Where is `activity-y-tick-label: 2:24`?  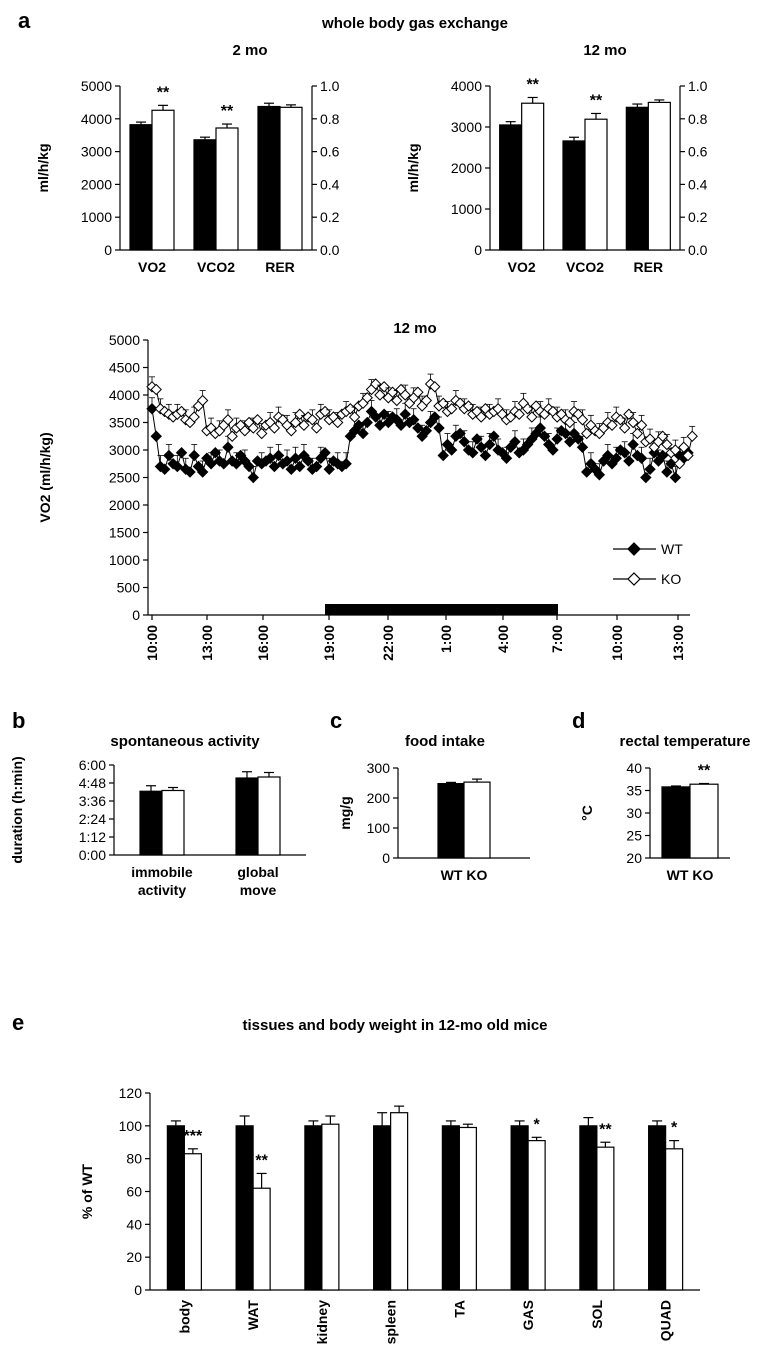
activity-y-tick-label: 2:24 is located at coordinates (92, 819).